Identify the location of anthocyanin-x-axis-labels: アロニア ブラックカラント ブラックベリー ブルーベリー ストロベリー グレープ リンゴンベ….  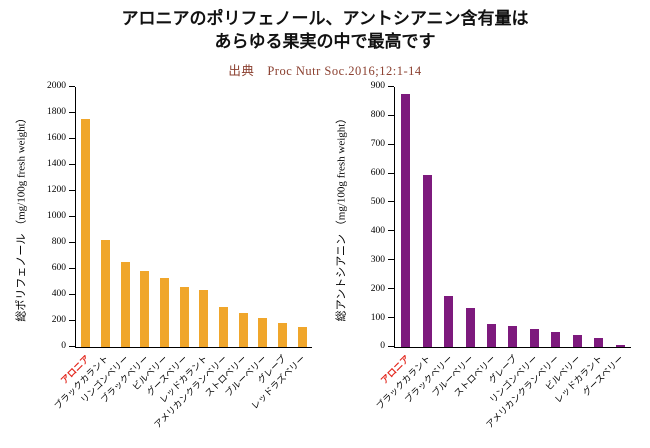
(502, 390).